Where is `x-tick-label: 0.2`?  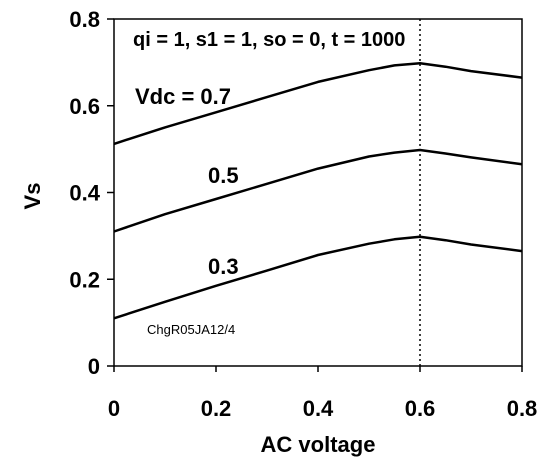
x-tick-label: 0.2 is located at coordinates (216, 408).